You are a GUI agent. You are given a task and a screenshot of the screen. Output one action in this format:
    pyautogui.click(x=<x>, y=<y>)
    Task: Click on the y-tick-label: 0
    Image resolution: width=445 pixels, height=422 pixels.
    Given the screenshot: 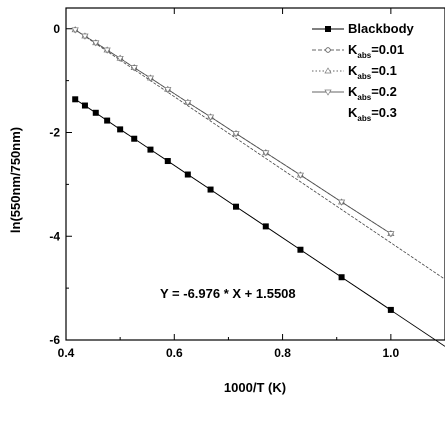 What is the action you would take?
    pyautogui.click(x=56, y=29)
    